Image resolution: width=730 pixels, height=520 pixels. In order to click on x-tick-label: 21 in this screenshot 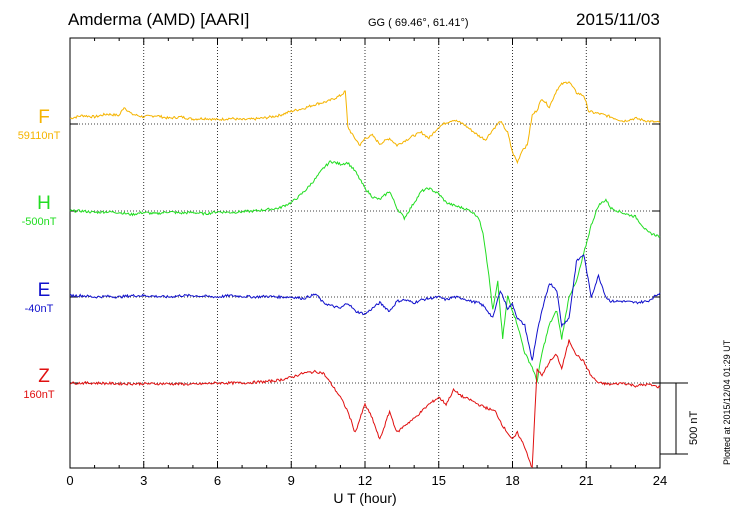, I will do `click(586, 480)`.